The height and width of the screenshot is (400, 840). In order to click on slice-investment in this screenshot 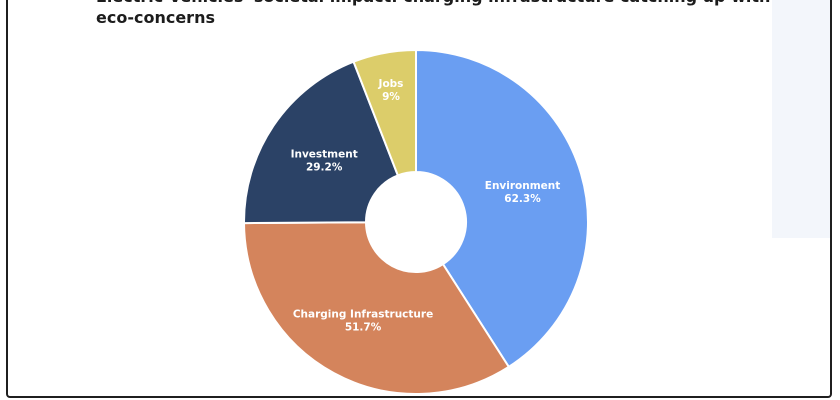, I will do `click(321, 142)`.